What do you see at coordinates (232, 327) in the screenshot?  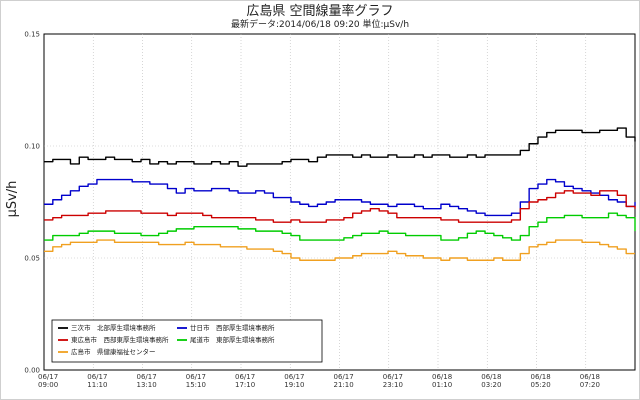 I see `legend-label-1: 廿日市 西部厚生環境事務所` at bounding box center [232, 327].